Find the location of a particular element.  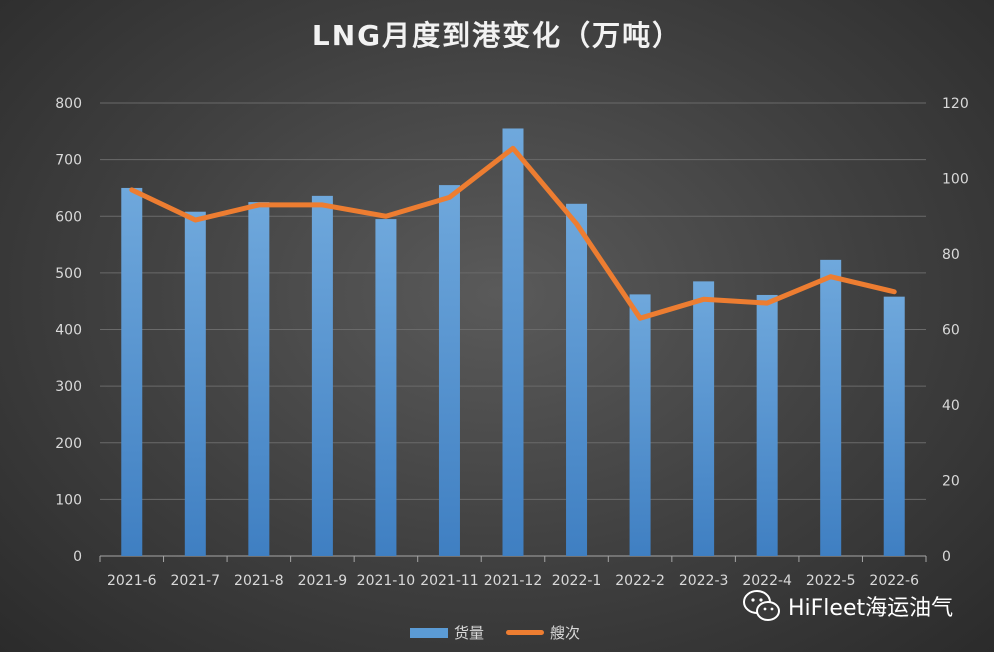

x-tick-label: 2022-6 is located at coordinates (894, 581).